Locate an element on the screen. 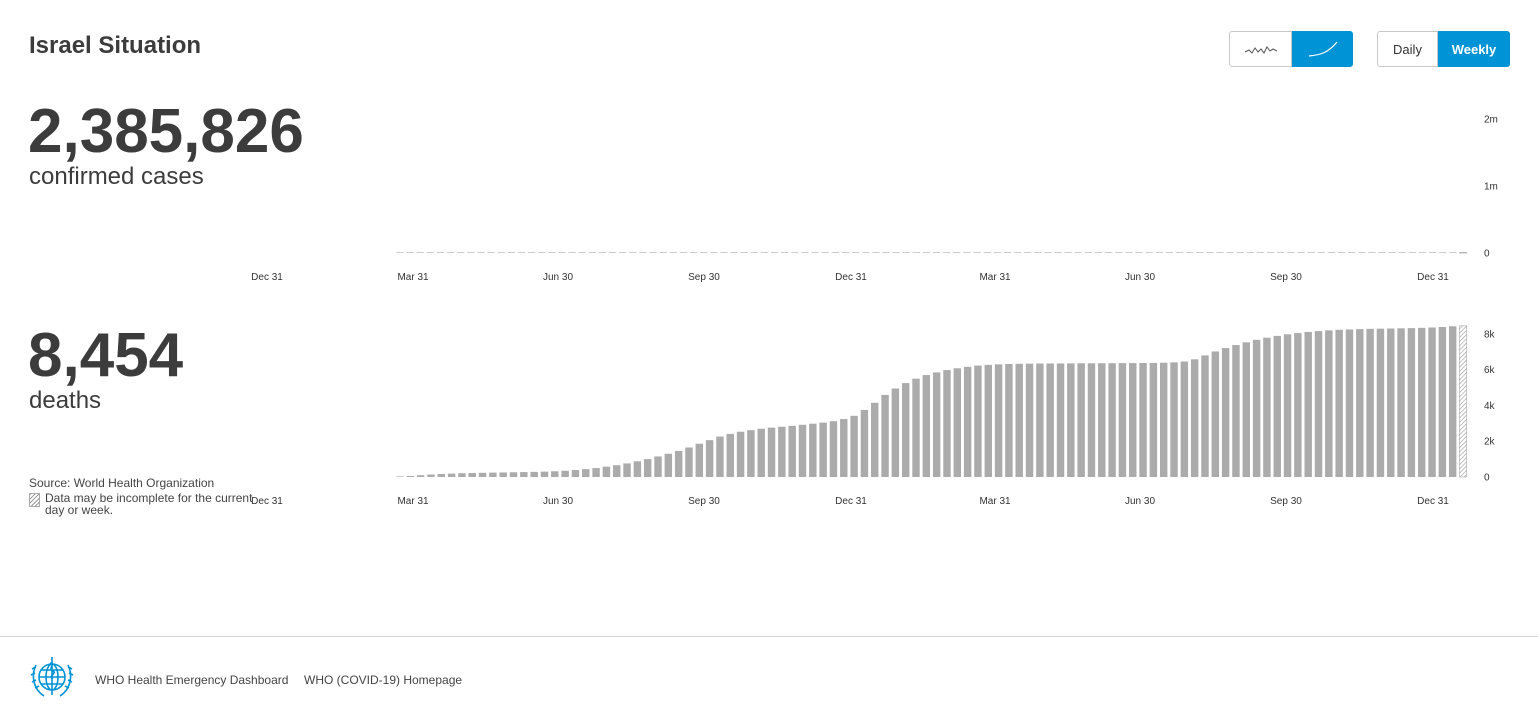 The height and width of the screenshot is (714, 1538). daily-button: Daily is located at coordinates (1407, 49).